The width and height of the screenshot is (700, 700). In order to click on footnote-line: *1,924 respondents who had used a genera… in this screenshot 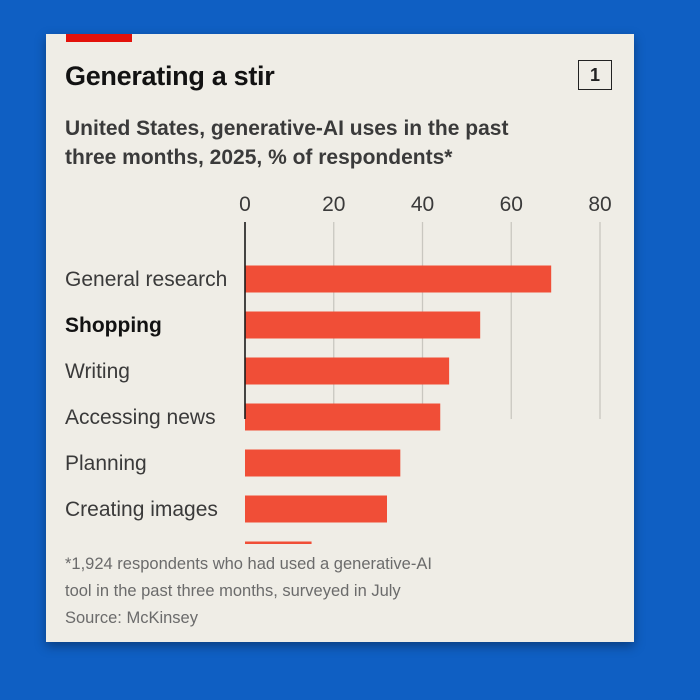, I will do `click(248, 564)`.